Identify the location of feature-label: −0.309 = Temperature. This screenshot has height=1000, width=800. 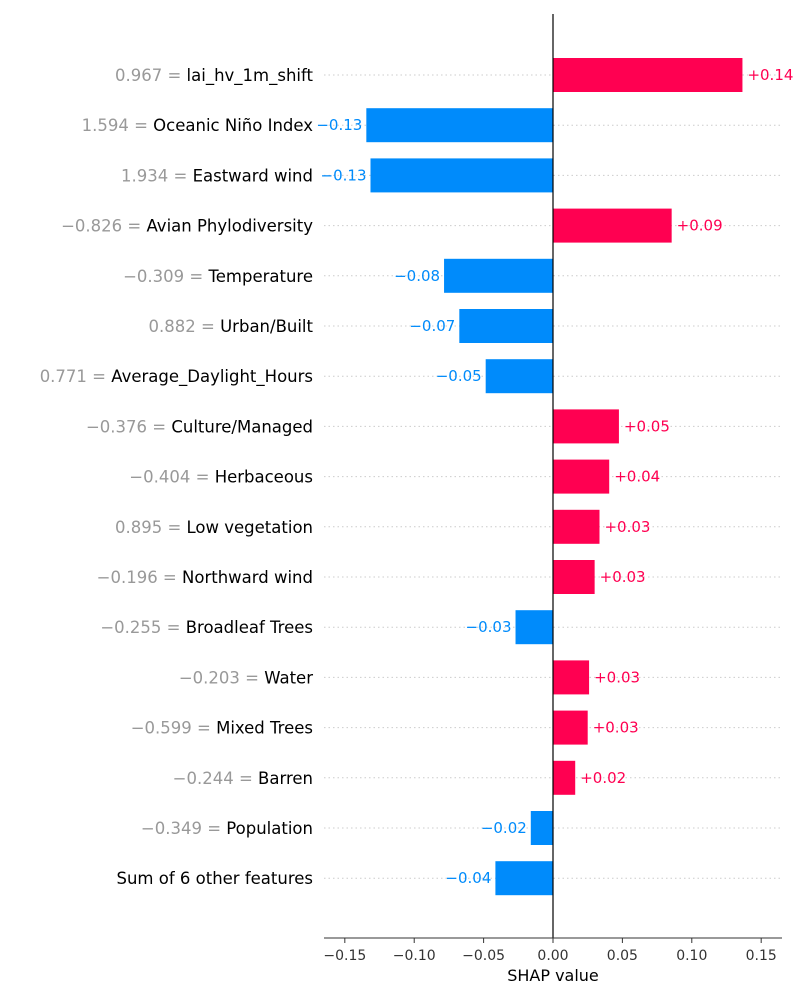
(218, 276).